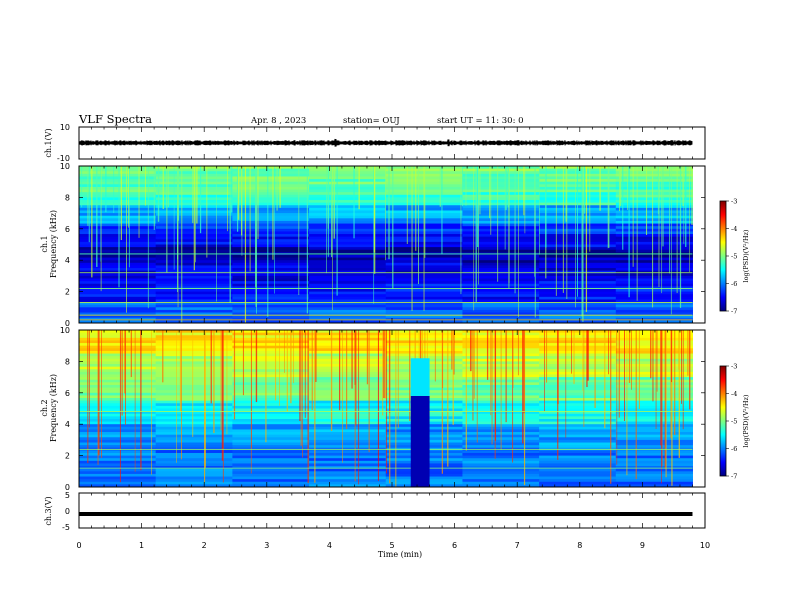 Image resolution: width=792 pixels, height=612 pixels. Describe the element at coordinates (734, 394) in the screenshot. I see `colorbar-tick-label: -4` at that location.